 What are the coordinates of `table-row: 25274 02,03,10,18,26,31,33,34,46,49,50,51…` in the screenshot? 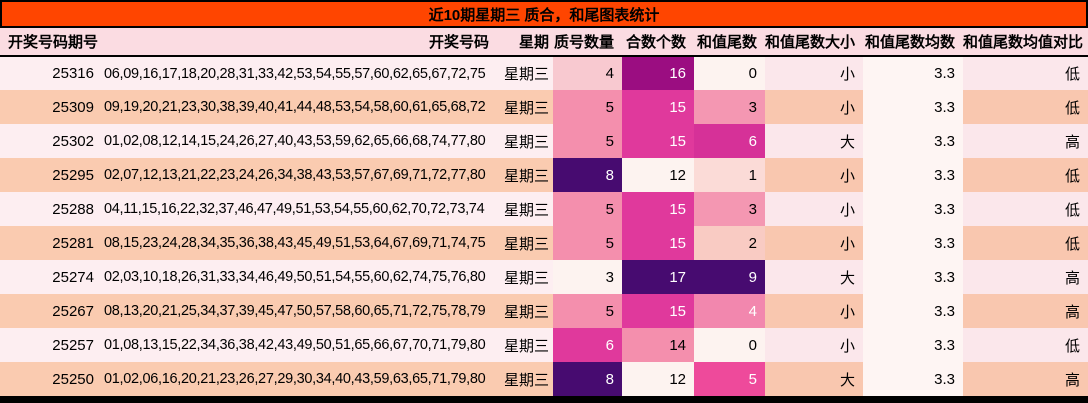 It's located at (544, 277).